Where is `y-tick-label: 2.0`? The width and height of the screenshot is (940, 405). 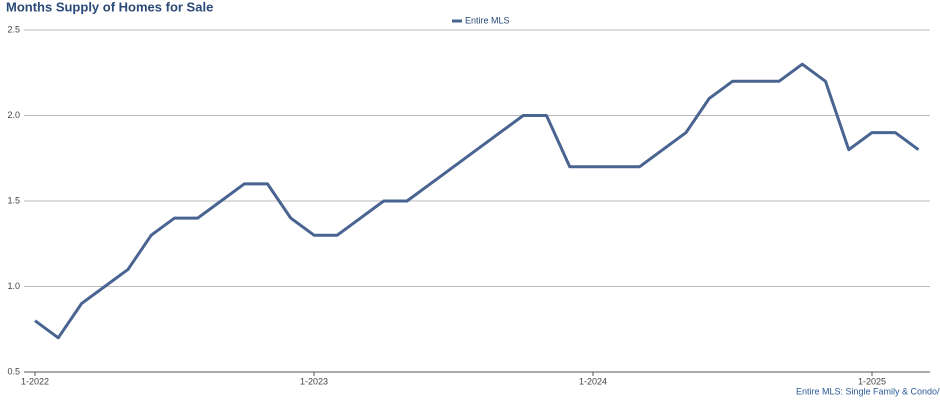
y-tick-label: 2.0 is located at coordinates (13, 115).